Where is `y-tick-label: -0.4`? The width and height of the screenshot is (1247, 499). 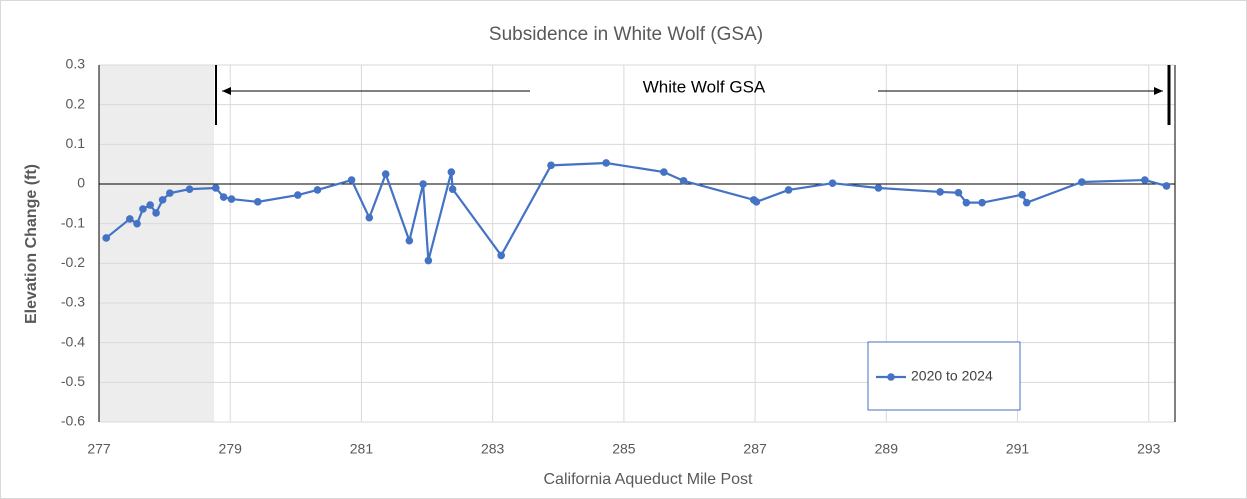 y-tick-label: -0.4 is located at coordinates (73, 341).